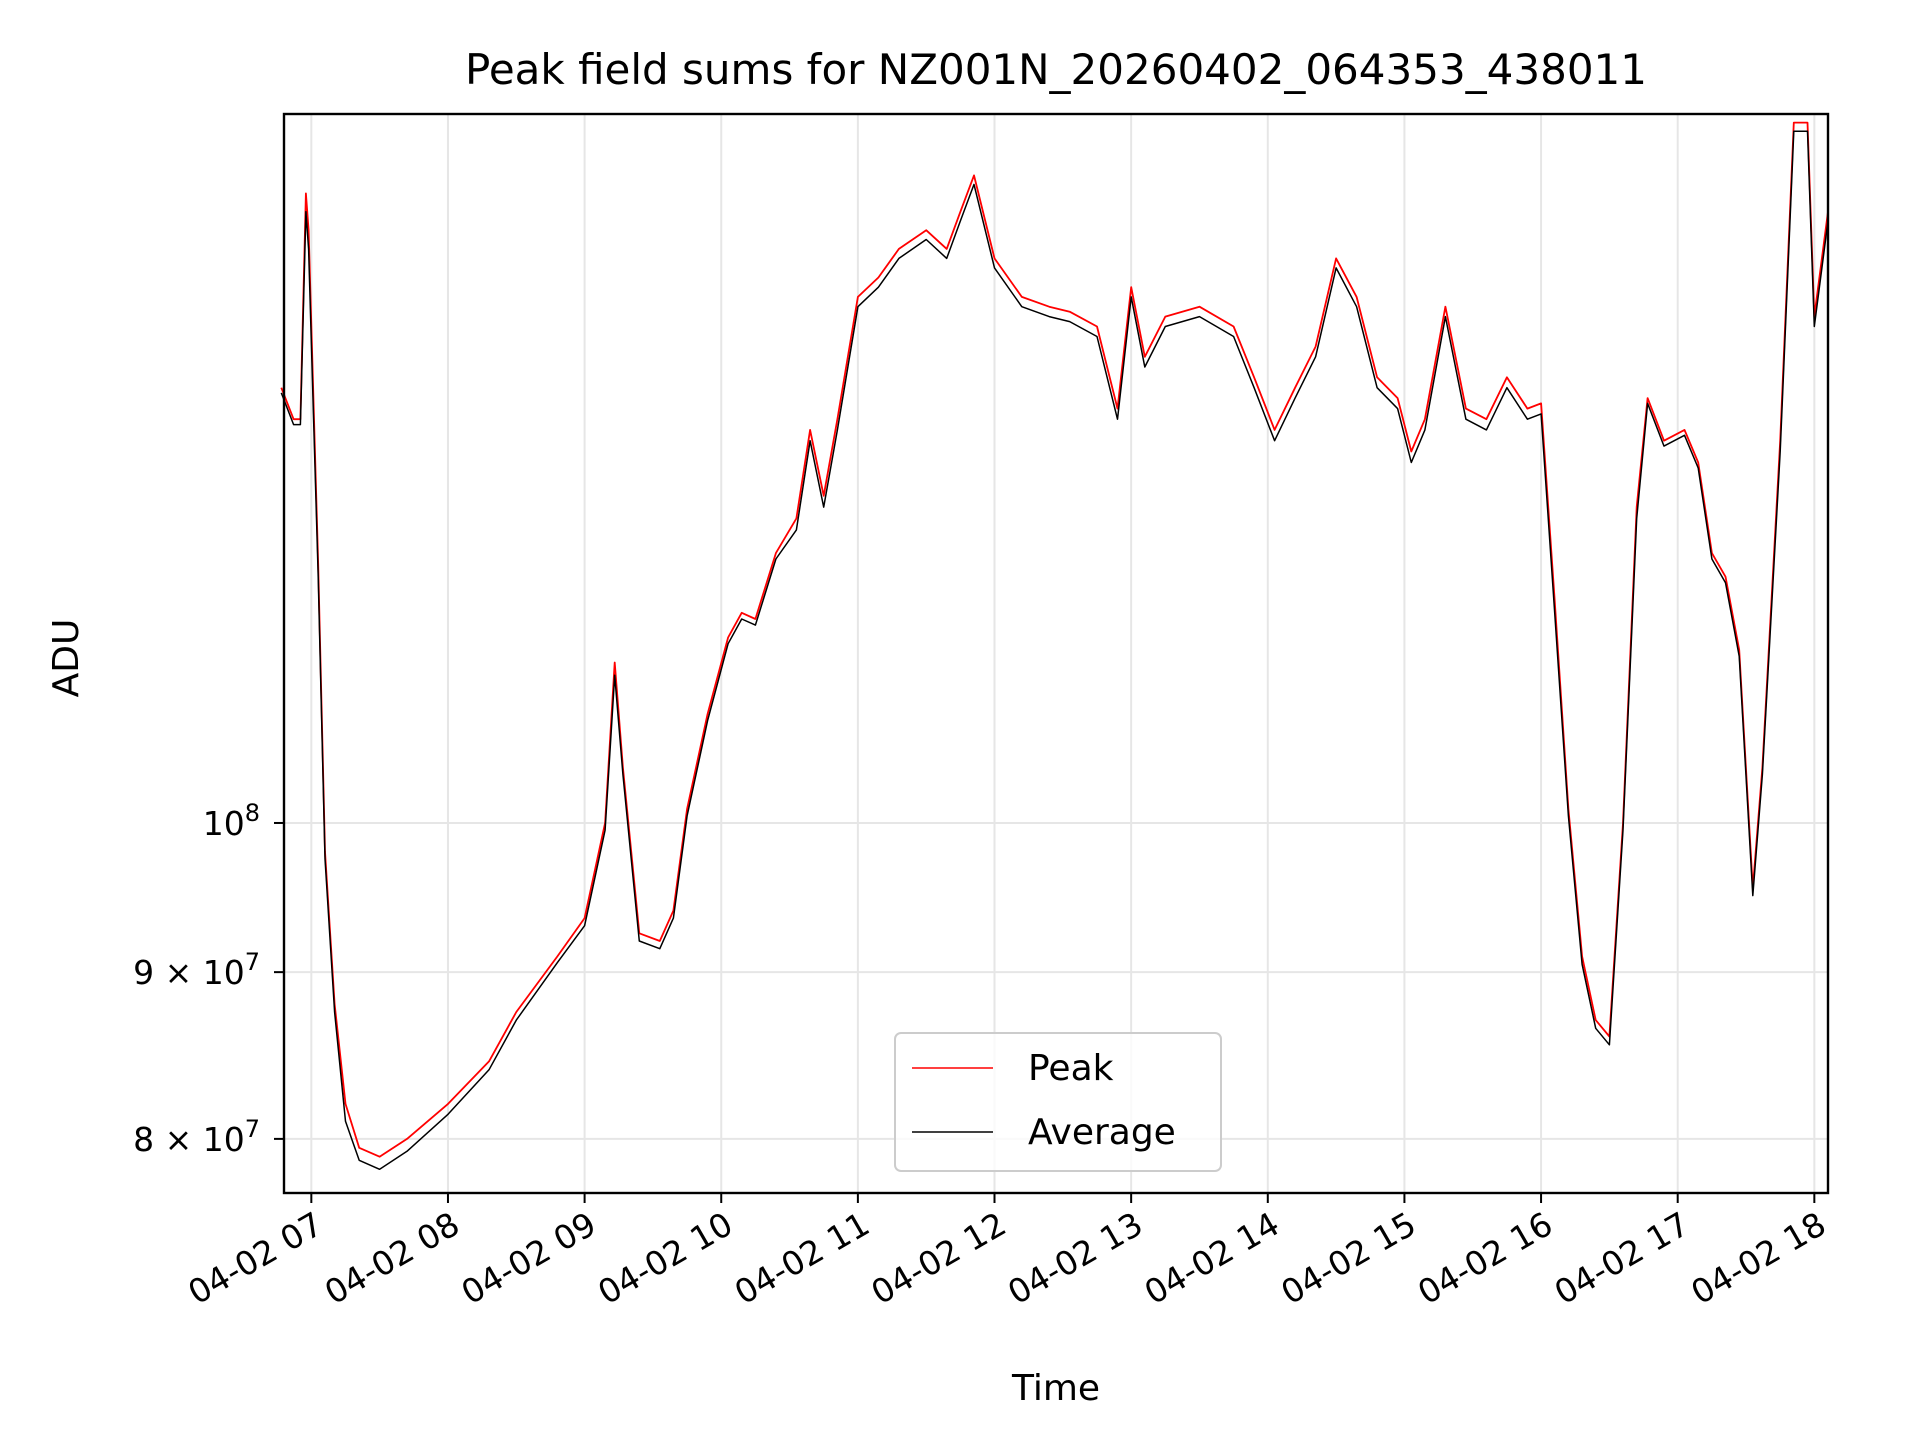  I want to click on y-tick-label: 9 × 107, so click(196, 970).